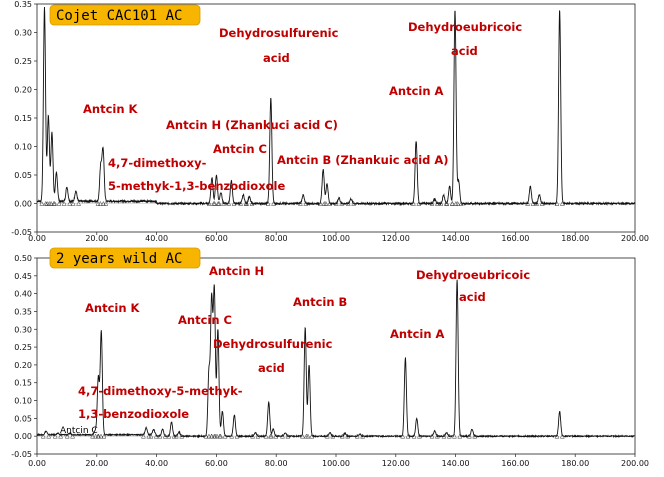 Image resolution: width=664 pixels, height=477 pixels. Describe the element at coordinates (37, 463) in the screenshot. I see `x-tick-label: 0.00` at that location.